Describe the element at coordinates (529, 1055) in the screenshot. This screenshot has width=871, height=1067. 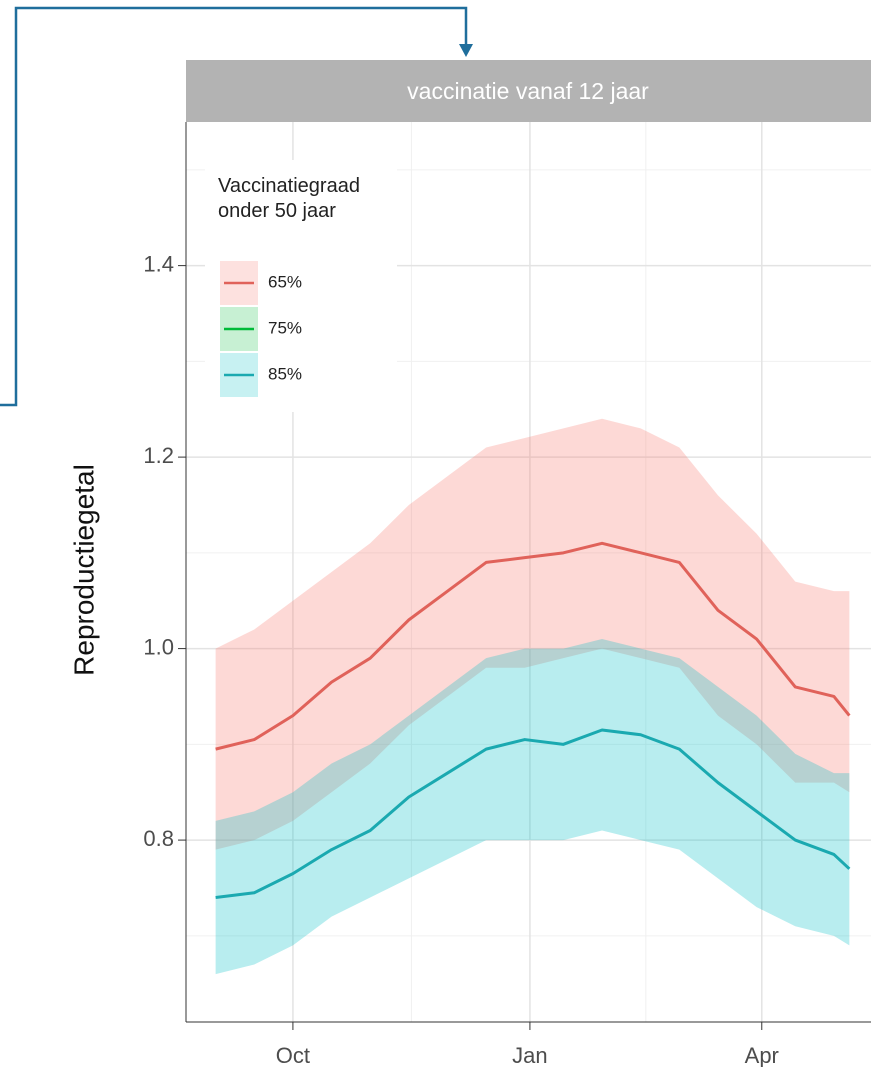
I see `x-tick-label: Jan` at that location.